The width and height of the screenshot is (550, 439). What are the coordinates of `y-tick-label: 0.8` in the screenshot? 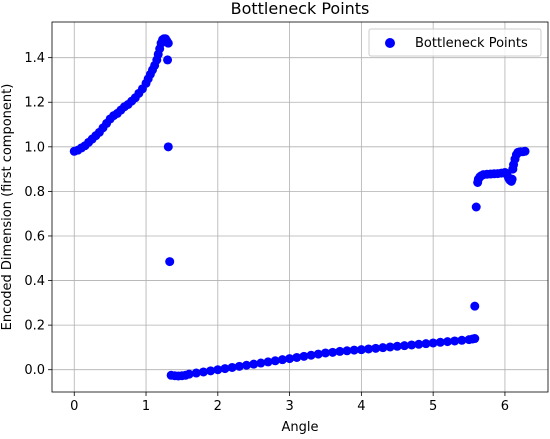 It's located at (34, 192).